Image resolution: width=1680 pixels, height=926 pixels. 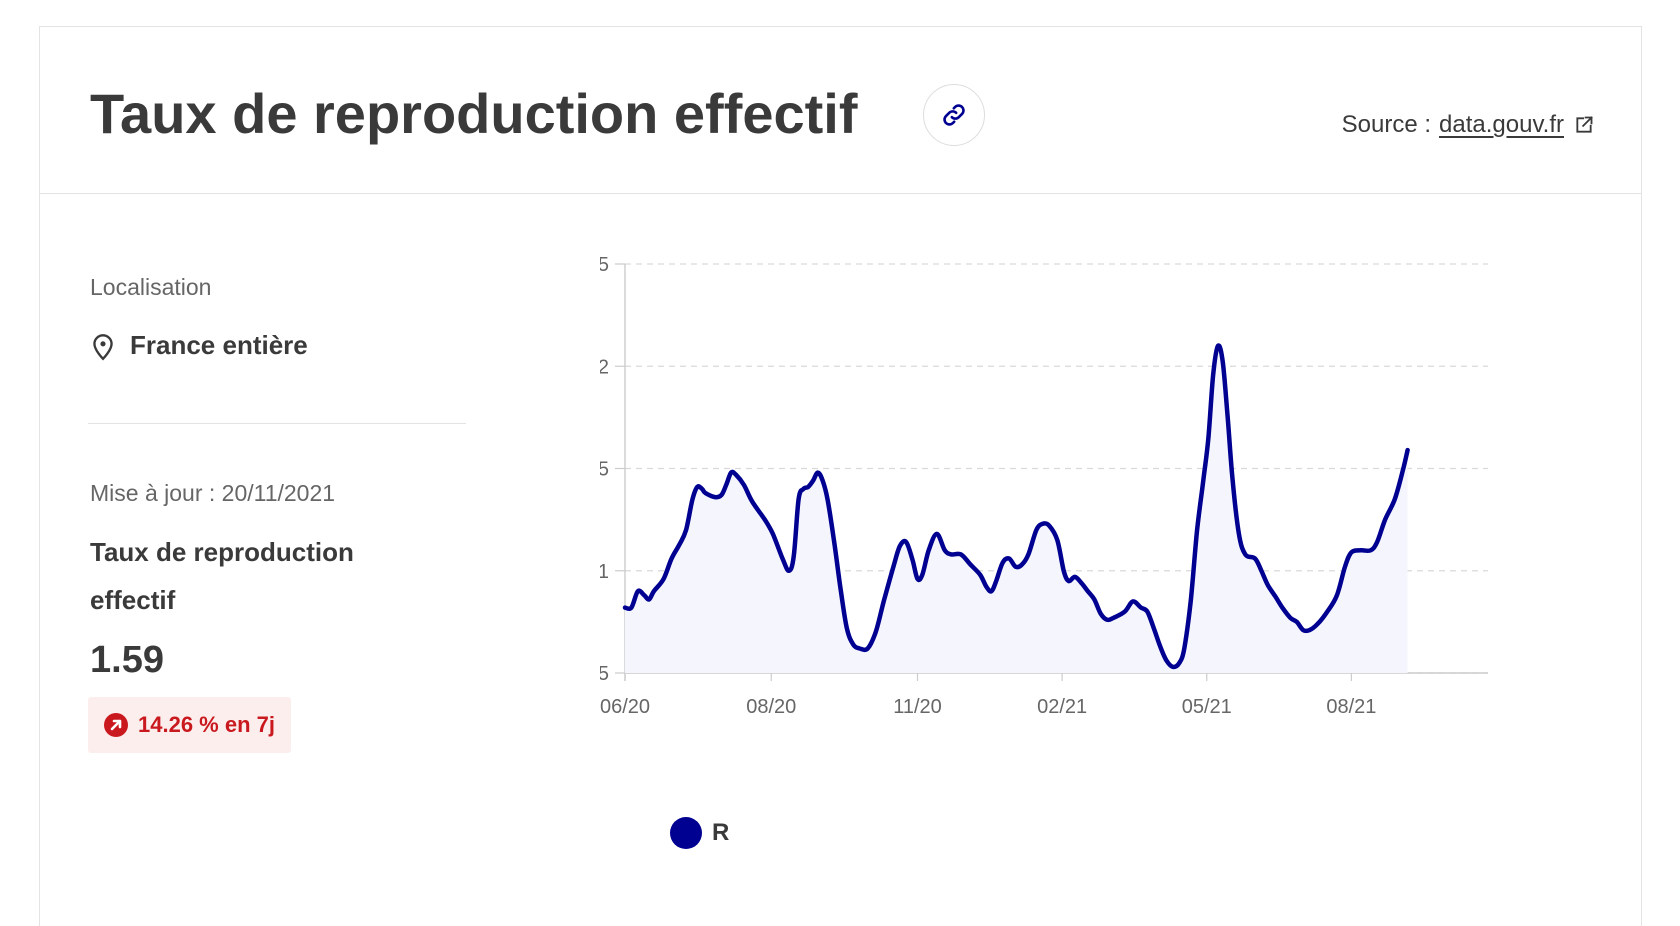 What do you see at coordinates (213, 493) in the screenshot?
I see `update-date: Mise à jour : 20/11/2021` at bounding box center [213, 493].